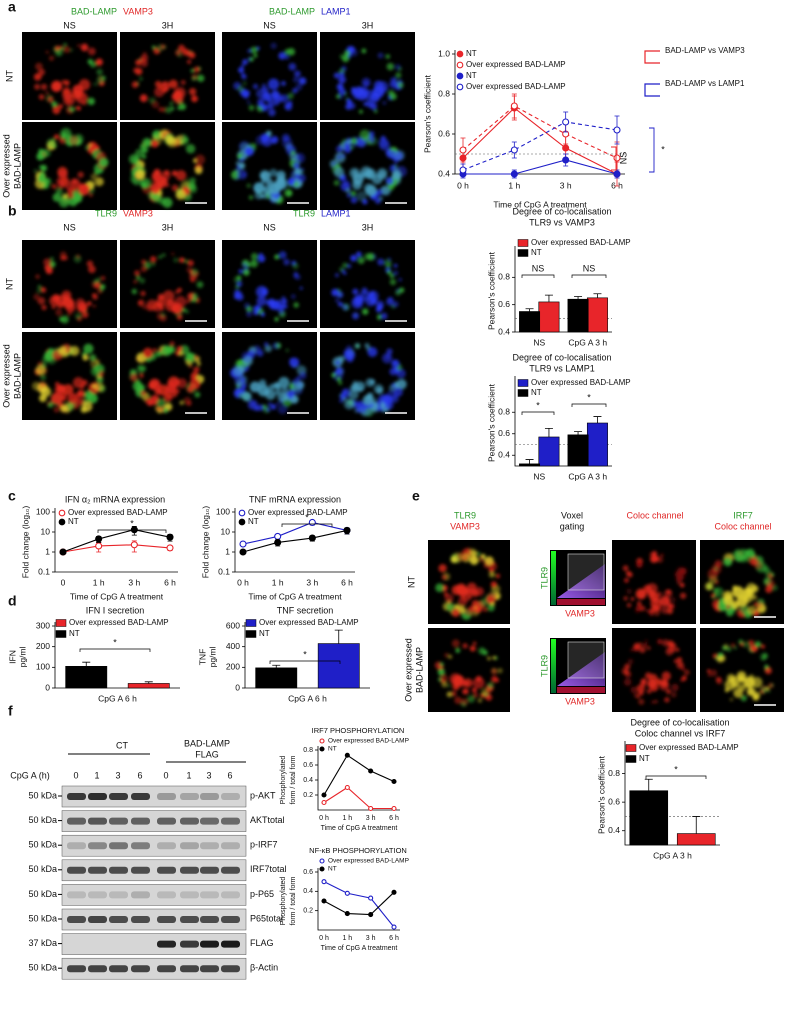 The image size is (796, 1019). I want to click on stain-label: BAD-LAMP, so click(292, 11).